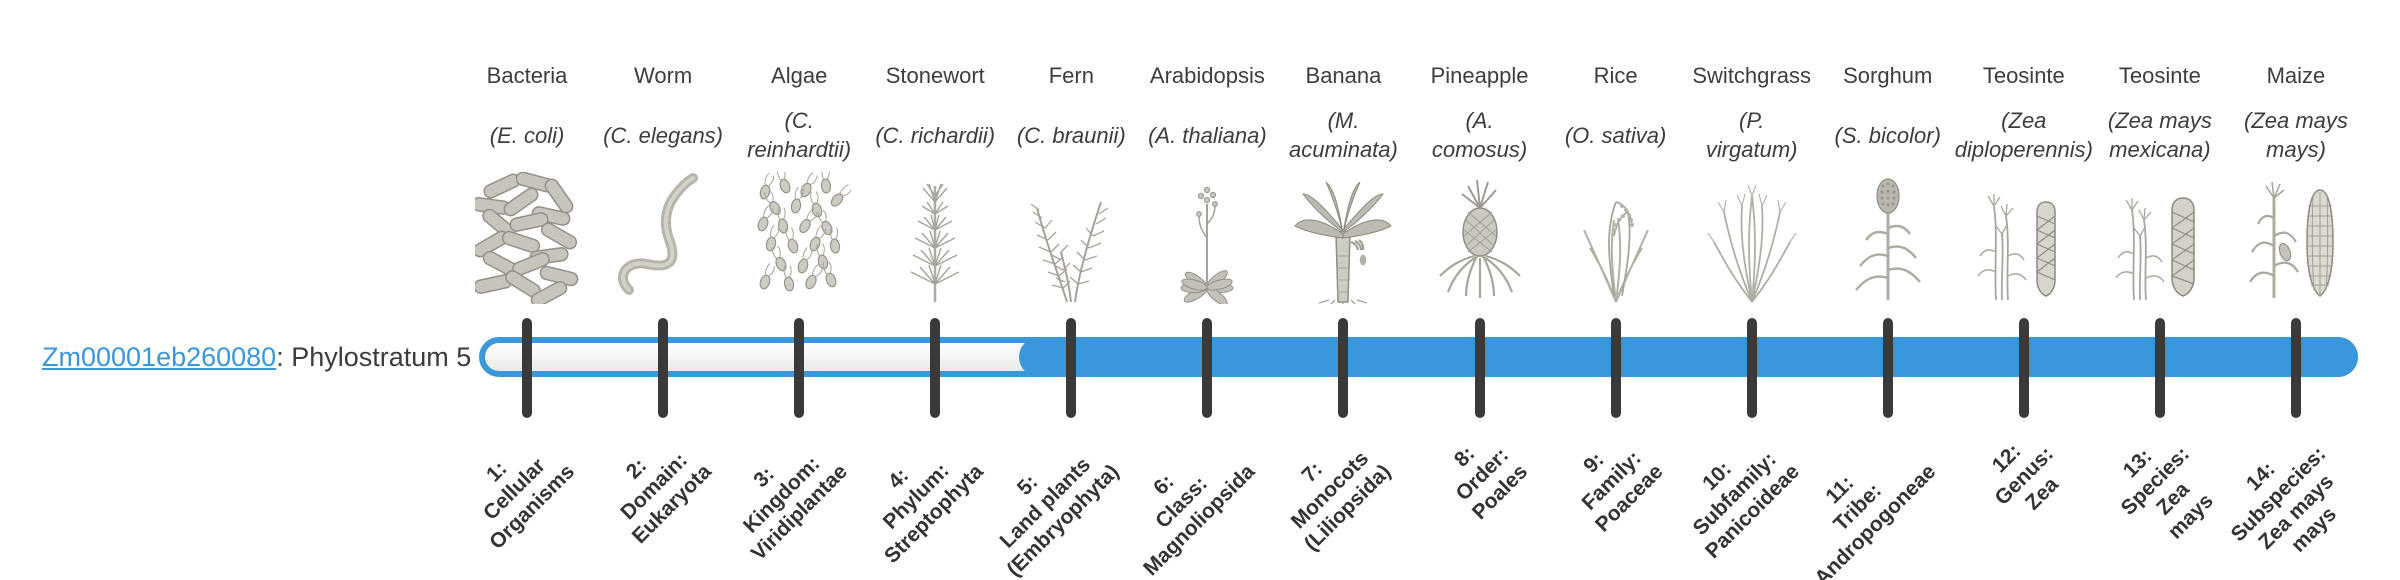 This screenshot has height=580, width=2400. I want to click on organism-name: Banana, so click(1343, 75).